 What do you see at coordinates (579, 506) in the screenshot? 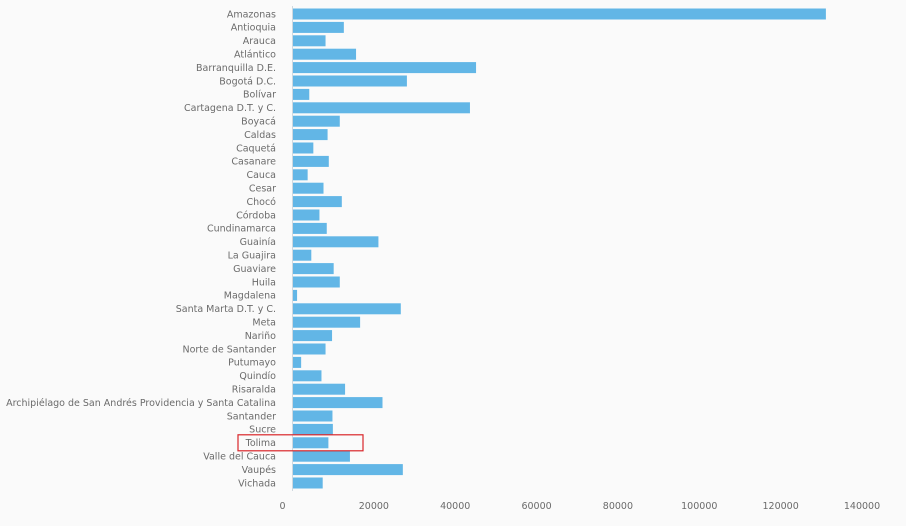
I see `x-axis-ticks: 0 20000 40000 60000 80000 100000 120000 140000` at bounding box center [579, 506].